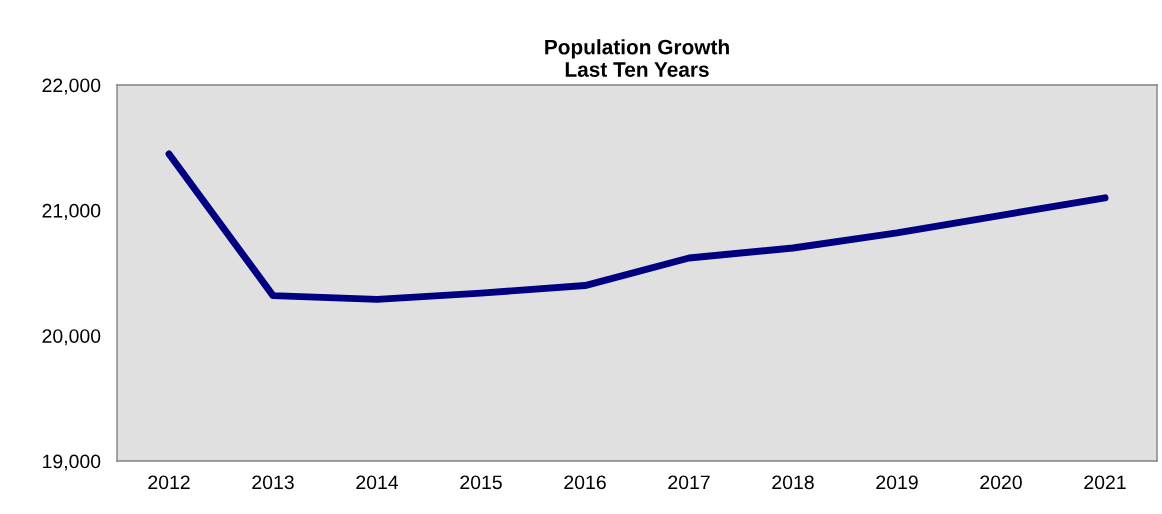 This screenshot has width=1162, height=514. Describe the element at coordinates (585, 482) in the screenshot. I see `x-tick-label: 2016` at that location.